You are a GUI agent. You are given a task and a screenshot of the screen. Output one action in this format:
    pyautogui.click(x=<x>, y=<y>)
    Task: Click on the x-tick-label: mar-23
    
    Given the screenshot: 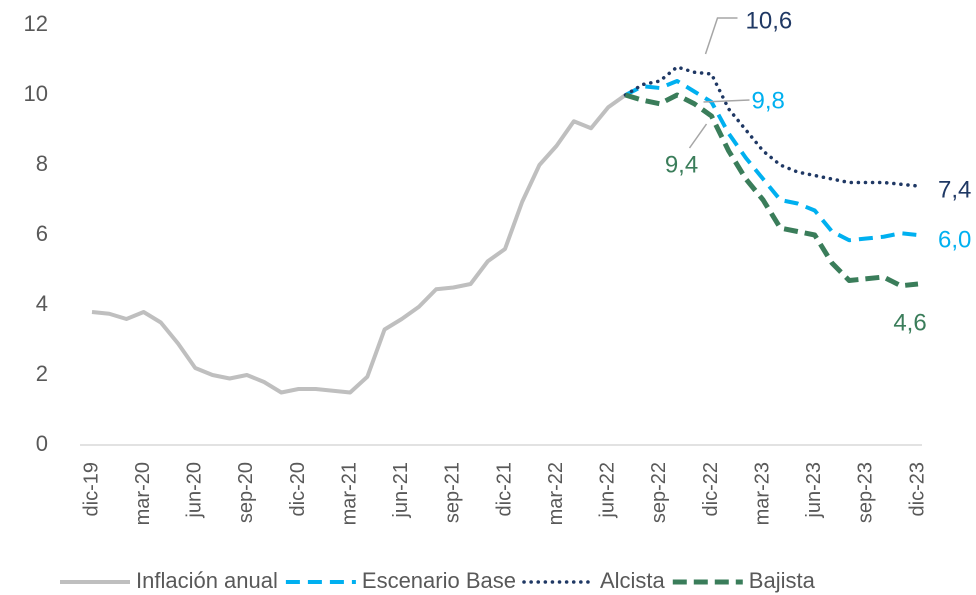 What is the action you would take?
    pyautogui.click(x=762, y=493)
    